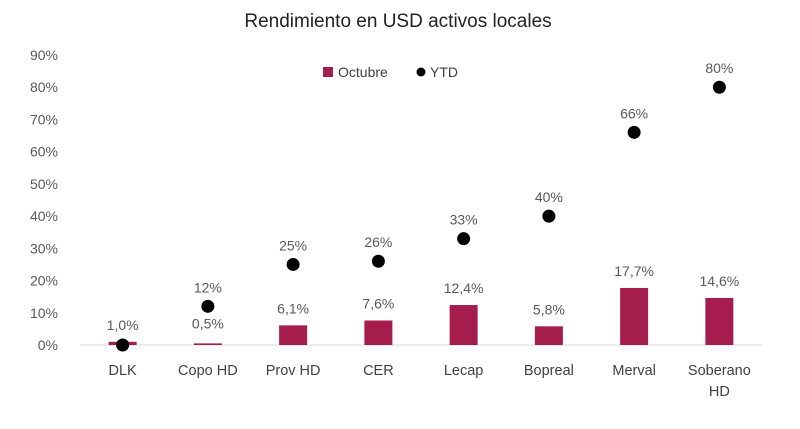 The image size is (800, 429). I want to click on bar-data-label: 1,0%, so click(123, 325).